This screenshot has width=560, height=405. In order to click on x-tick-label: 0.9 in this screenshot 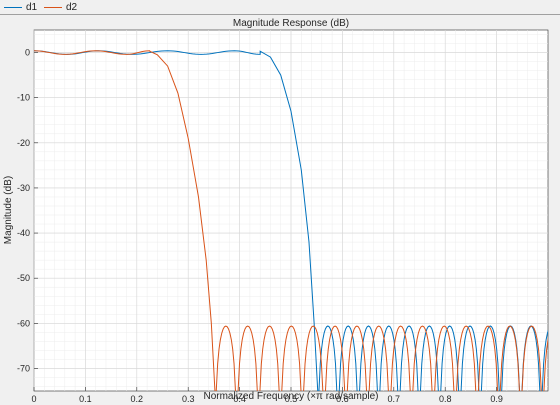, I will do `click(496, 399)`.